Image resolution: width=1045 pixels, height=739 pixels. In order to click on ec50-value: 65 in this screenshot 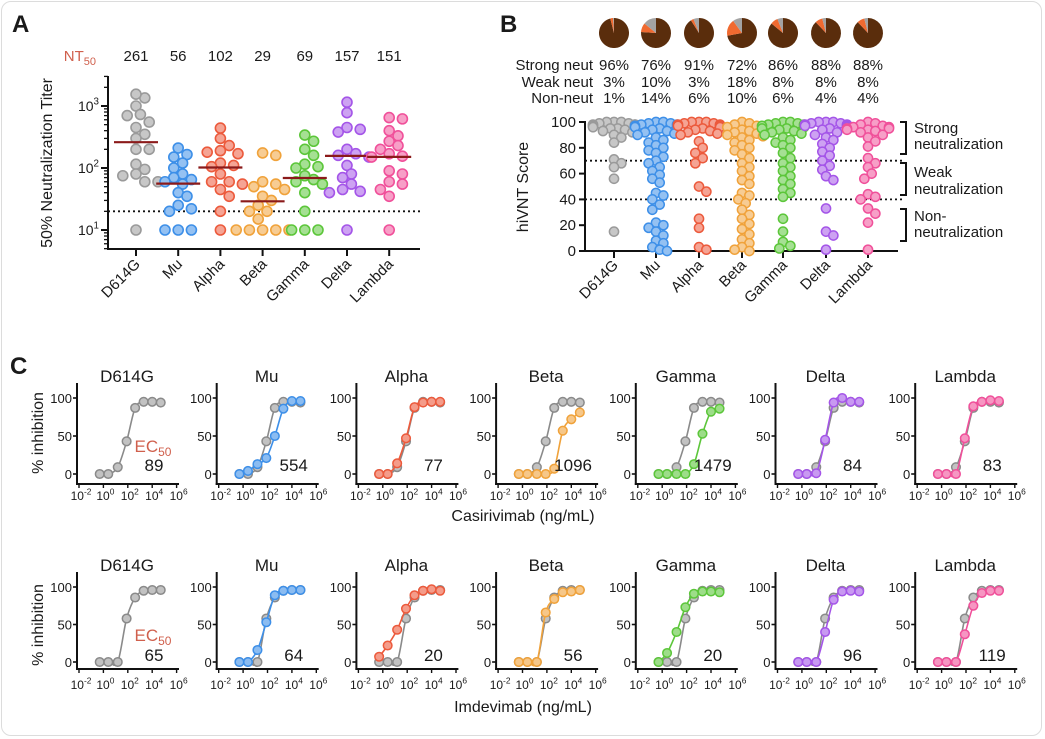, I will do `click(154, 655)`.